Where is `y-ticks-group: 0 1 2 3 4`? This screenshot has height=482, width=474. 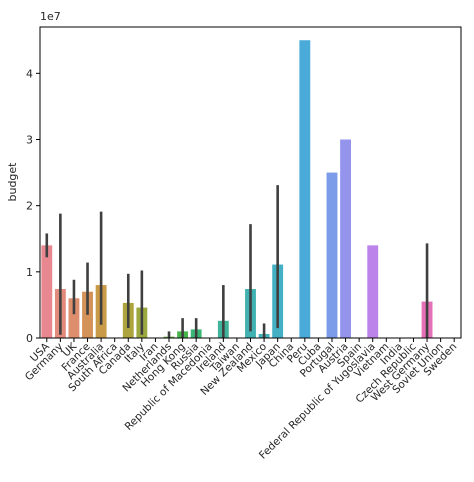
y-ticks-group: 0 1 2 3 4 is located at coordinates (33, 206).